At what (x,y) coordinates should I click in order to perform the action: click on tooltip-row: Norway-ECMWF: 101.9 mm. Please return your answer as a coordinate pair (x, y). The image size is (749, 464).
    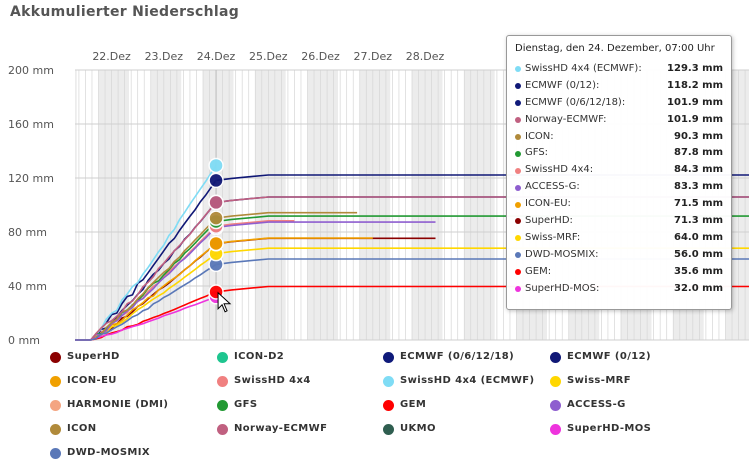
    Looking at the image, I should click on (619, 120).